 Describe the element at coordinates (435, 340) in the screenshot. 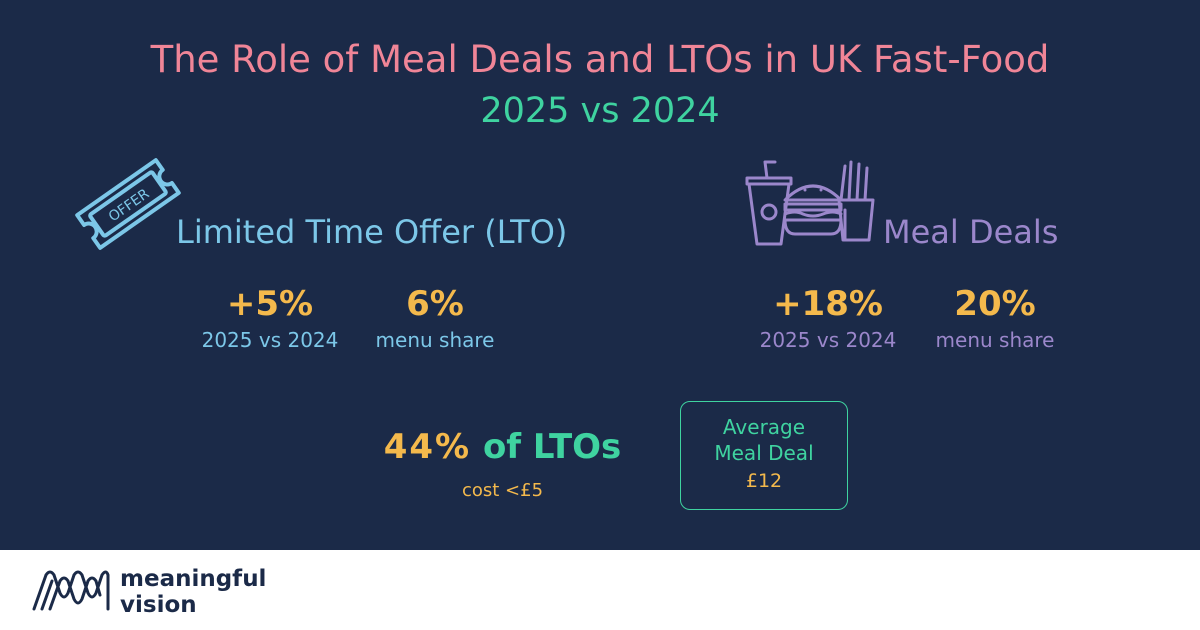

I see `lto-share-label: menu share` at that location.